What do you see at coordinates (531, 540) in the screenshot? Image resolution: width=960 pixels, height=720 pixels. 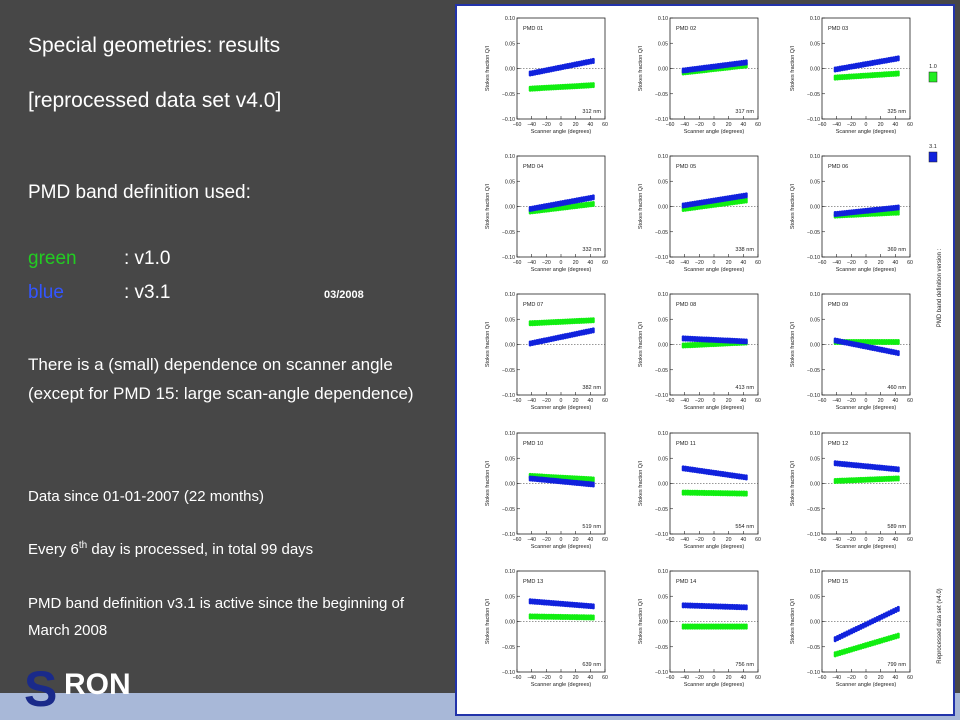 I see `x-tick-label: −40` at bounding box center [531, 540].